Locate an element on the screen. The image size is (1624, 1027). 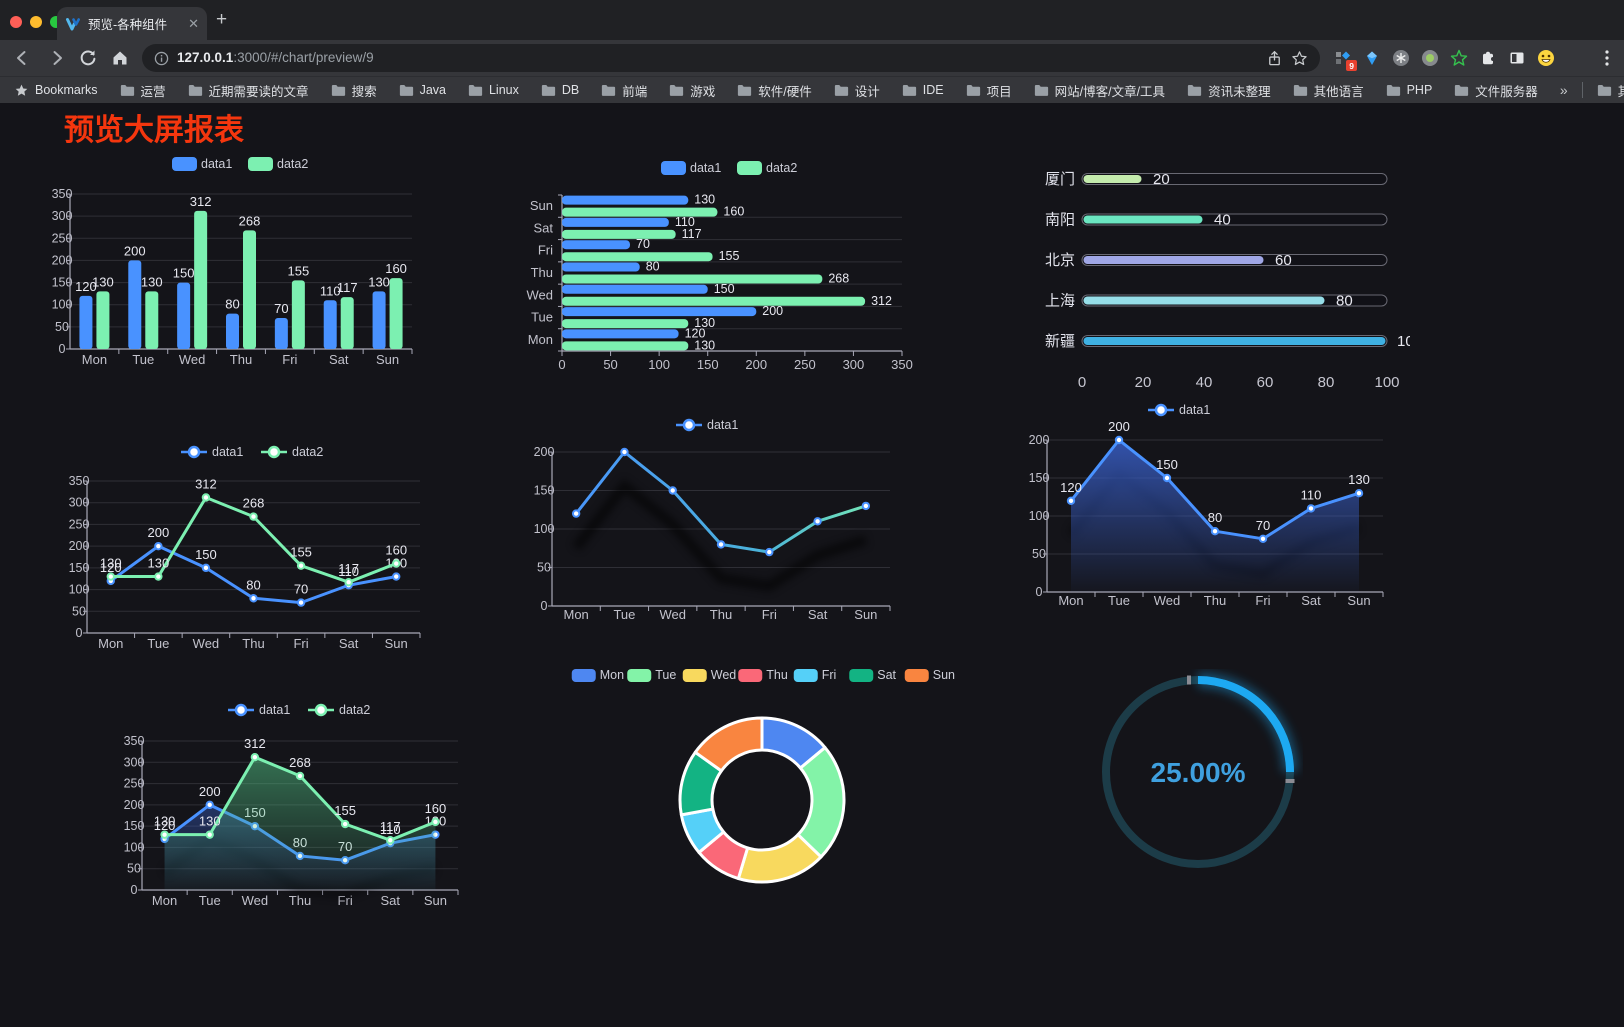
bookmark-label: Java is located at coordinates (432, 90).